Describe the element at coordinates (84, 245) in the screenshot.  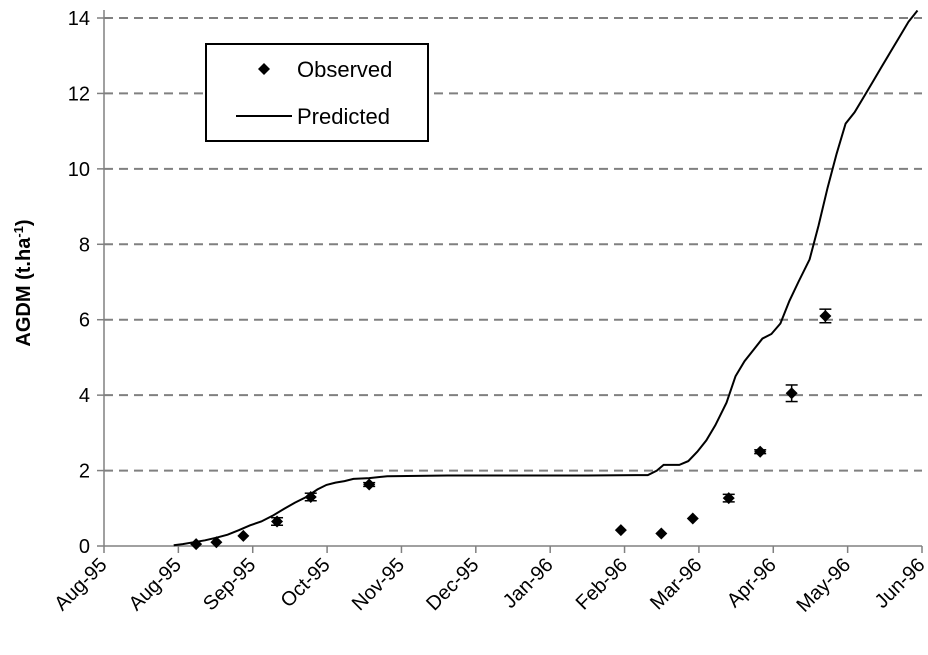
I see `y-tick-label: 8` at that location.